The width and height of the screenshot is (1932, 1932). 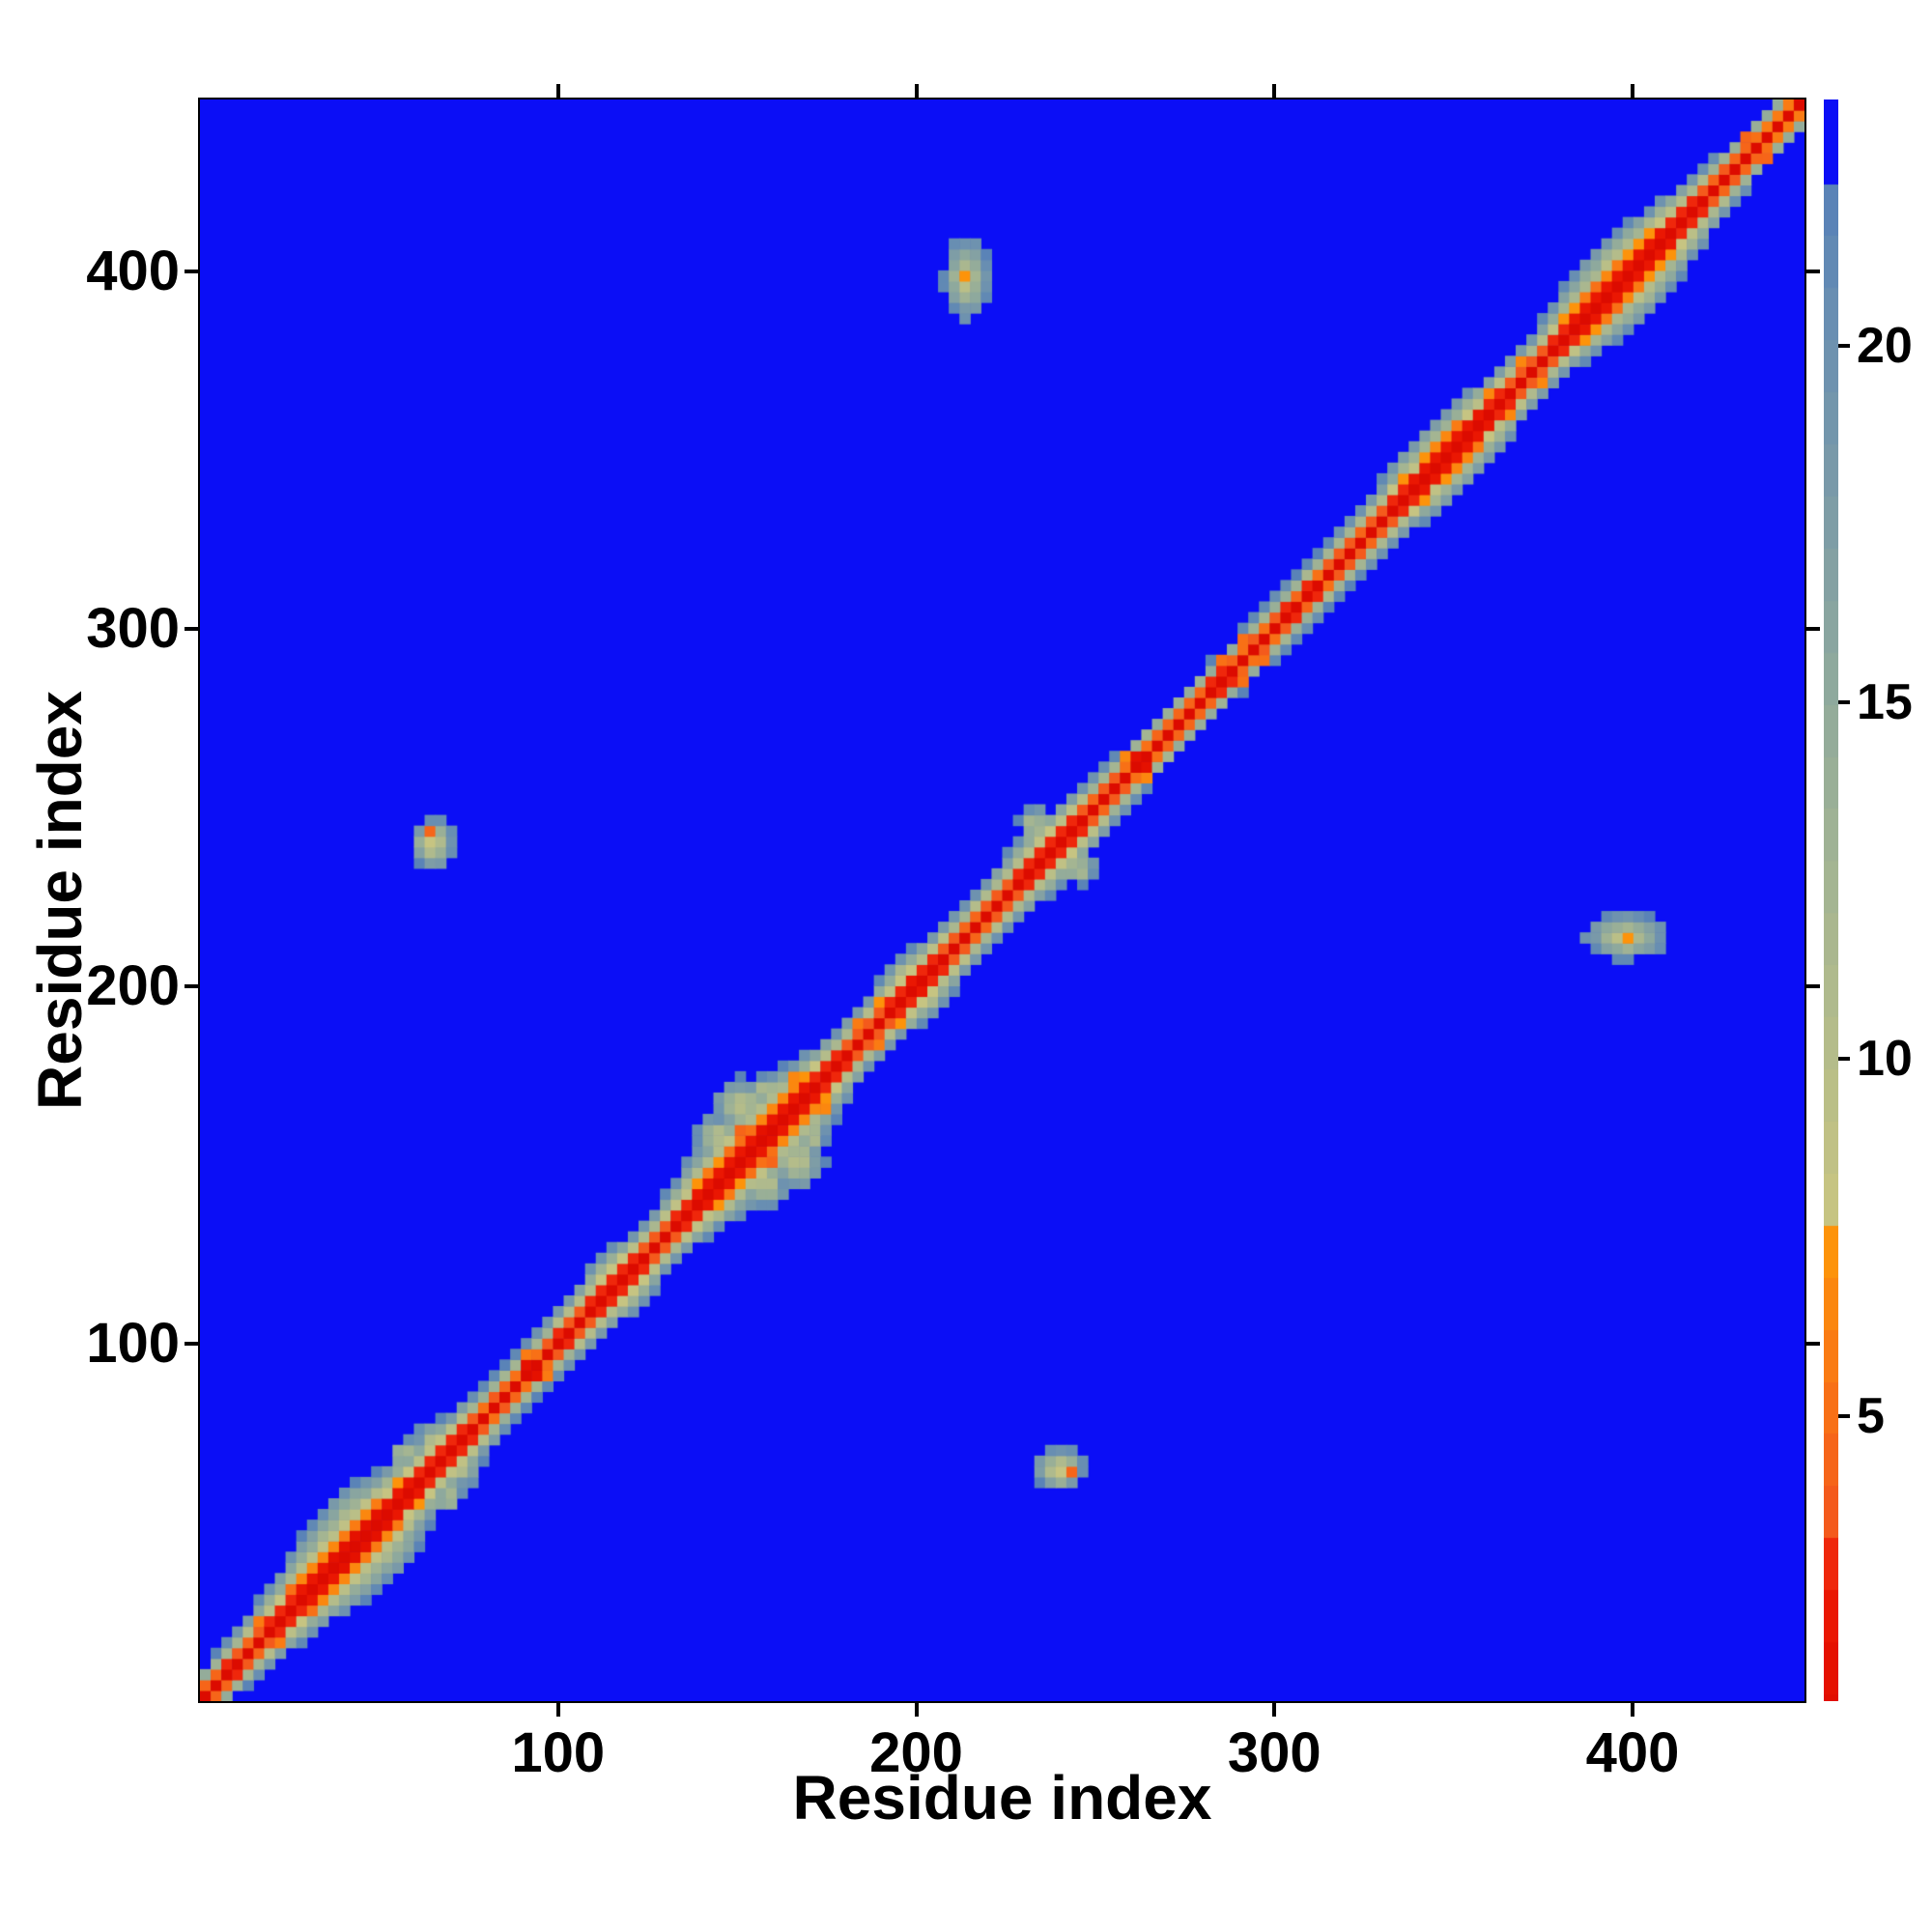 I want to click on y-axis-label: Residue index, so click(x=60, y=900).